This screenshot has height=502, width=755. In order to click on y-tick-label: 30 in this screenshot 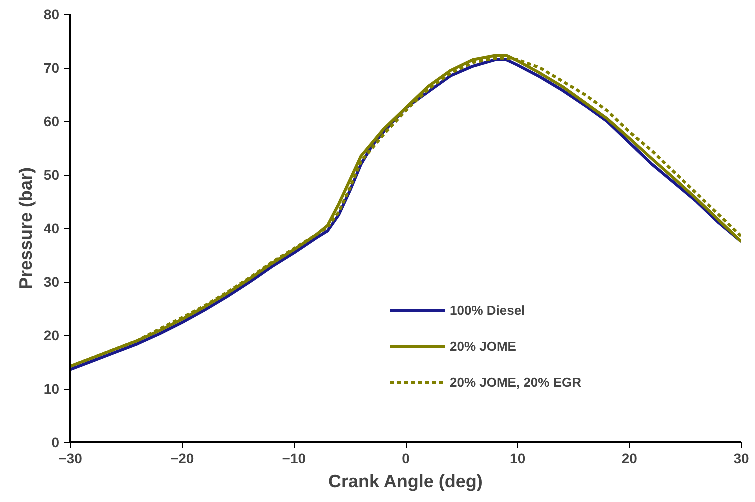, I will do `click(52, 282)`.